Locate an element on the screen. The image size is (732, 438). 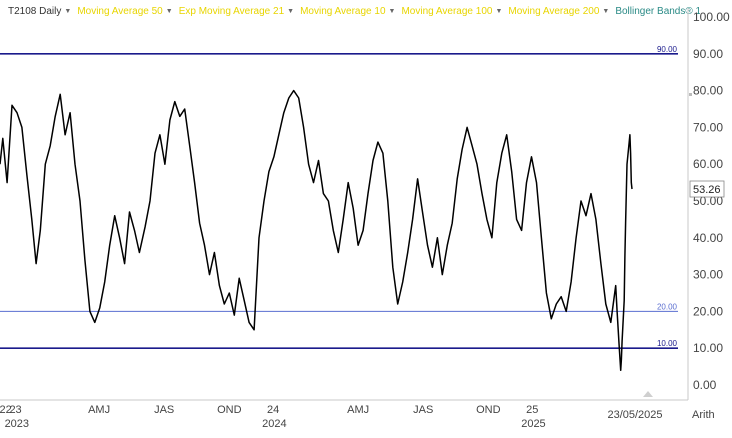
x-tick-label: 22 is located at coordinates (6, 410).